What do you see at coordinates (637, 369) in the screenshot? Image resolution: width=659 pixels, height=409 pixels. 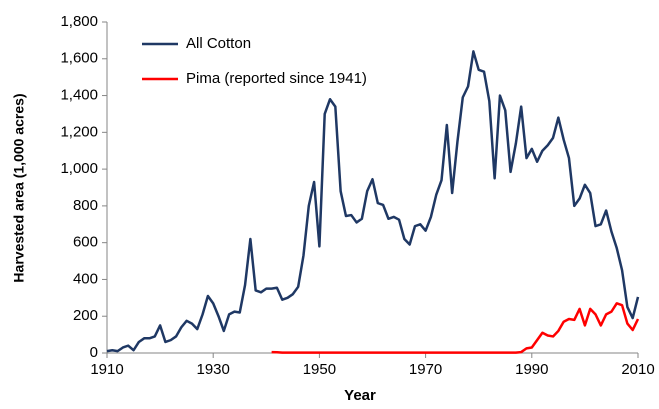 I see `x-tick-label: 2010` at bounding box center [637, 369].